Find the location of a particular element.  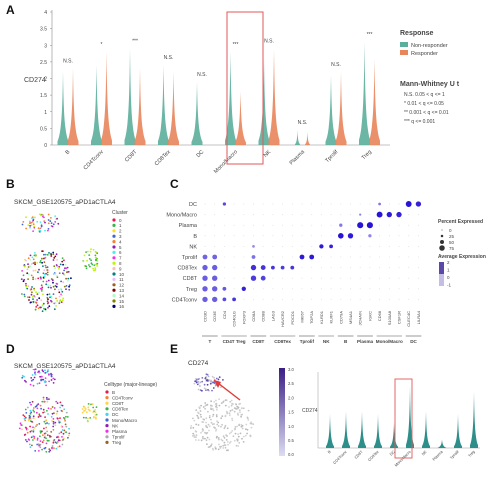

dotplot-row-nk: NK is located at coordinates (193, 247).